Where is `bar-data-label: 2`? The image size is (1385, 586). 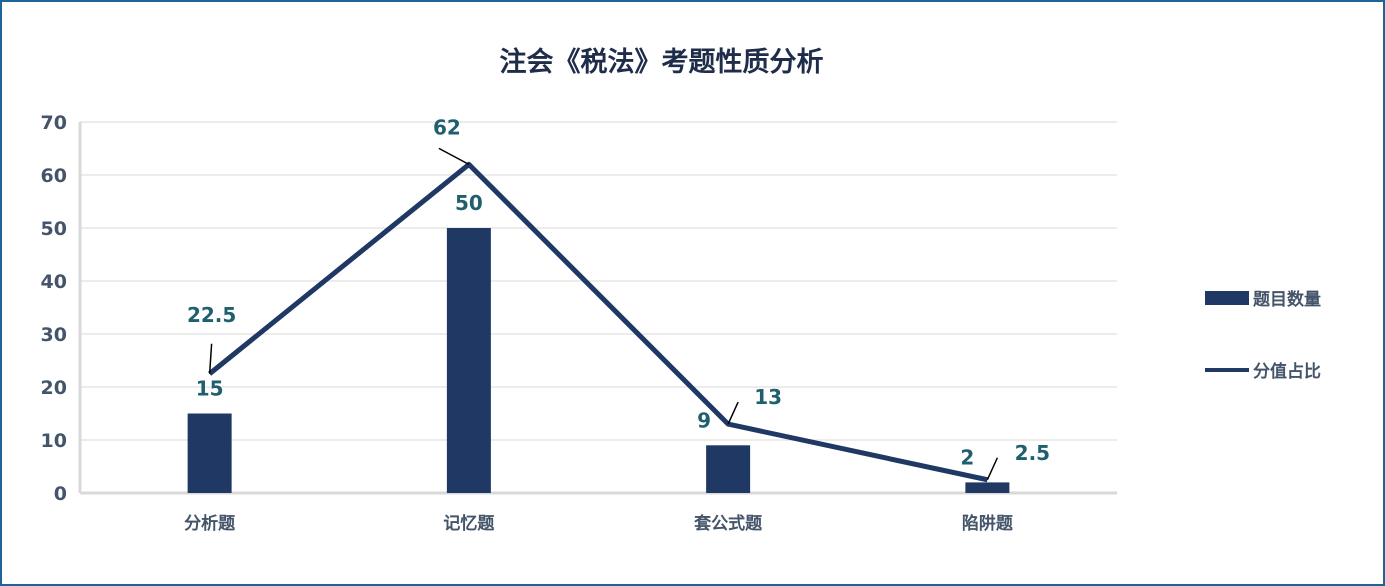
bar-data-label: 2 is located at coordinates (967, 457).